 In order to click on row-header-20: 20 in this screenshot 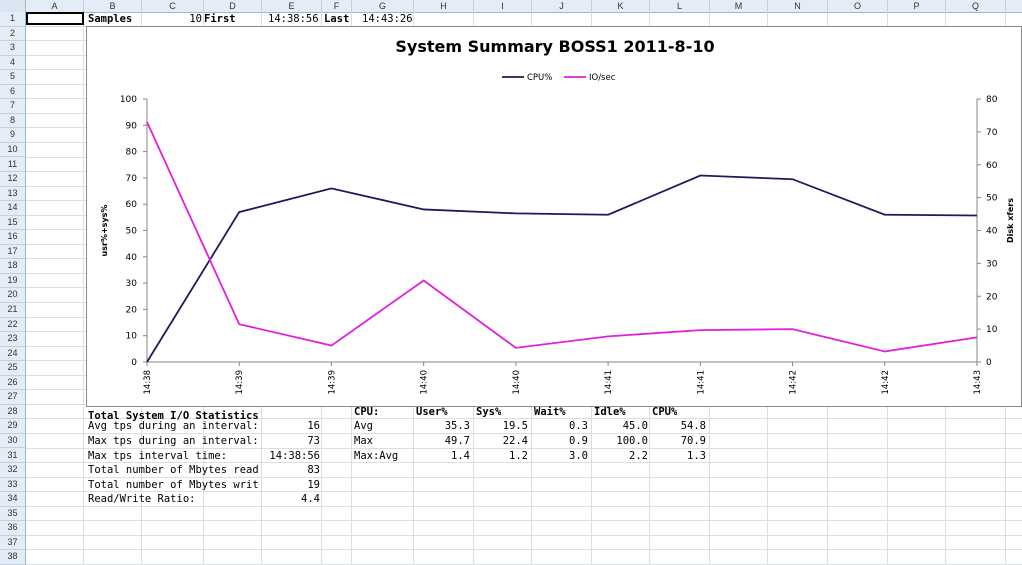, I will do `click(12, 295)`.